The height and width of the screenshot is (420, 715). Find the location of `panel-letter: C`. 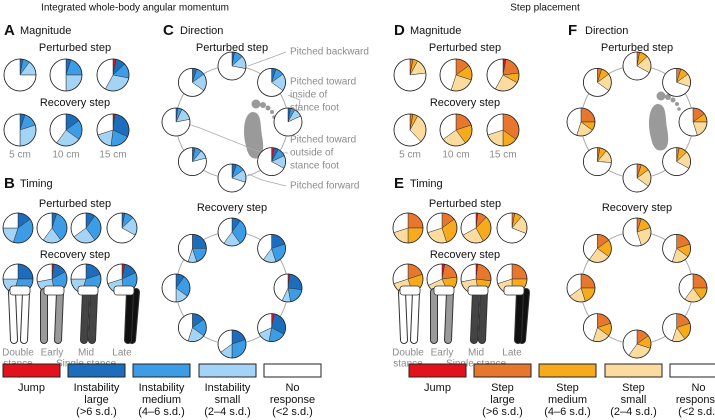

panel-letter: C is located at coordinates (168, 30).